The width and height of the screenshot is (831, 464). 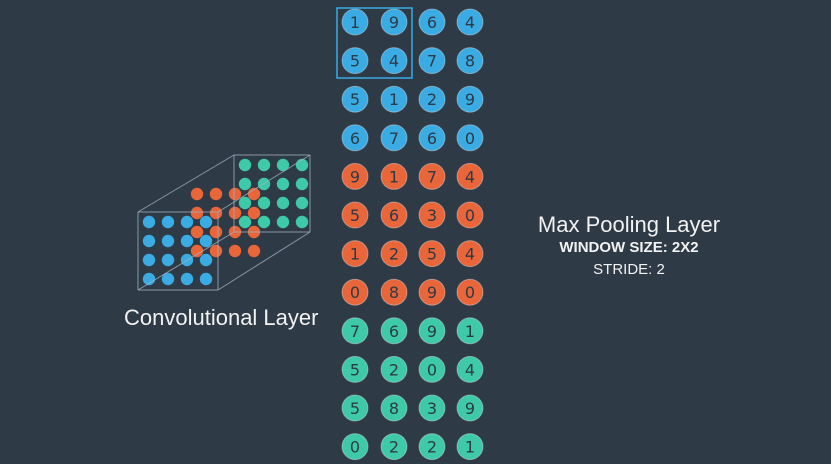 I want to click on conv-layer-orange, so click(x=225, y=222).